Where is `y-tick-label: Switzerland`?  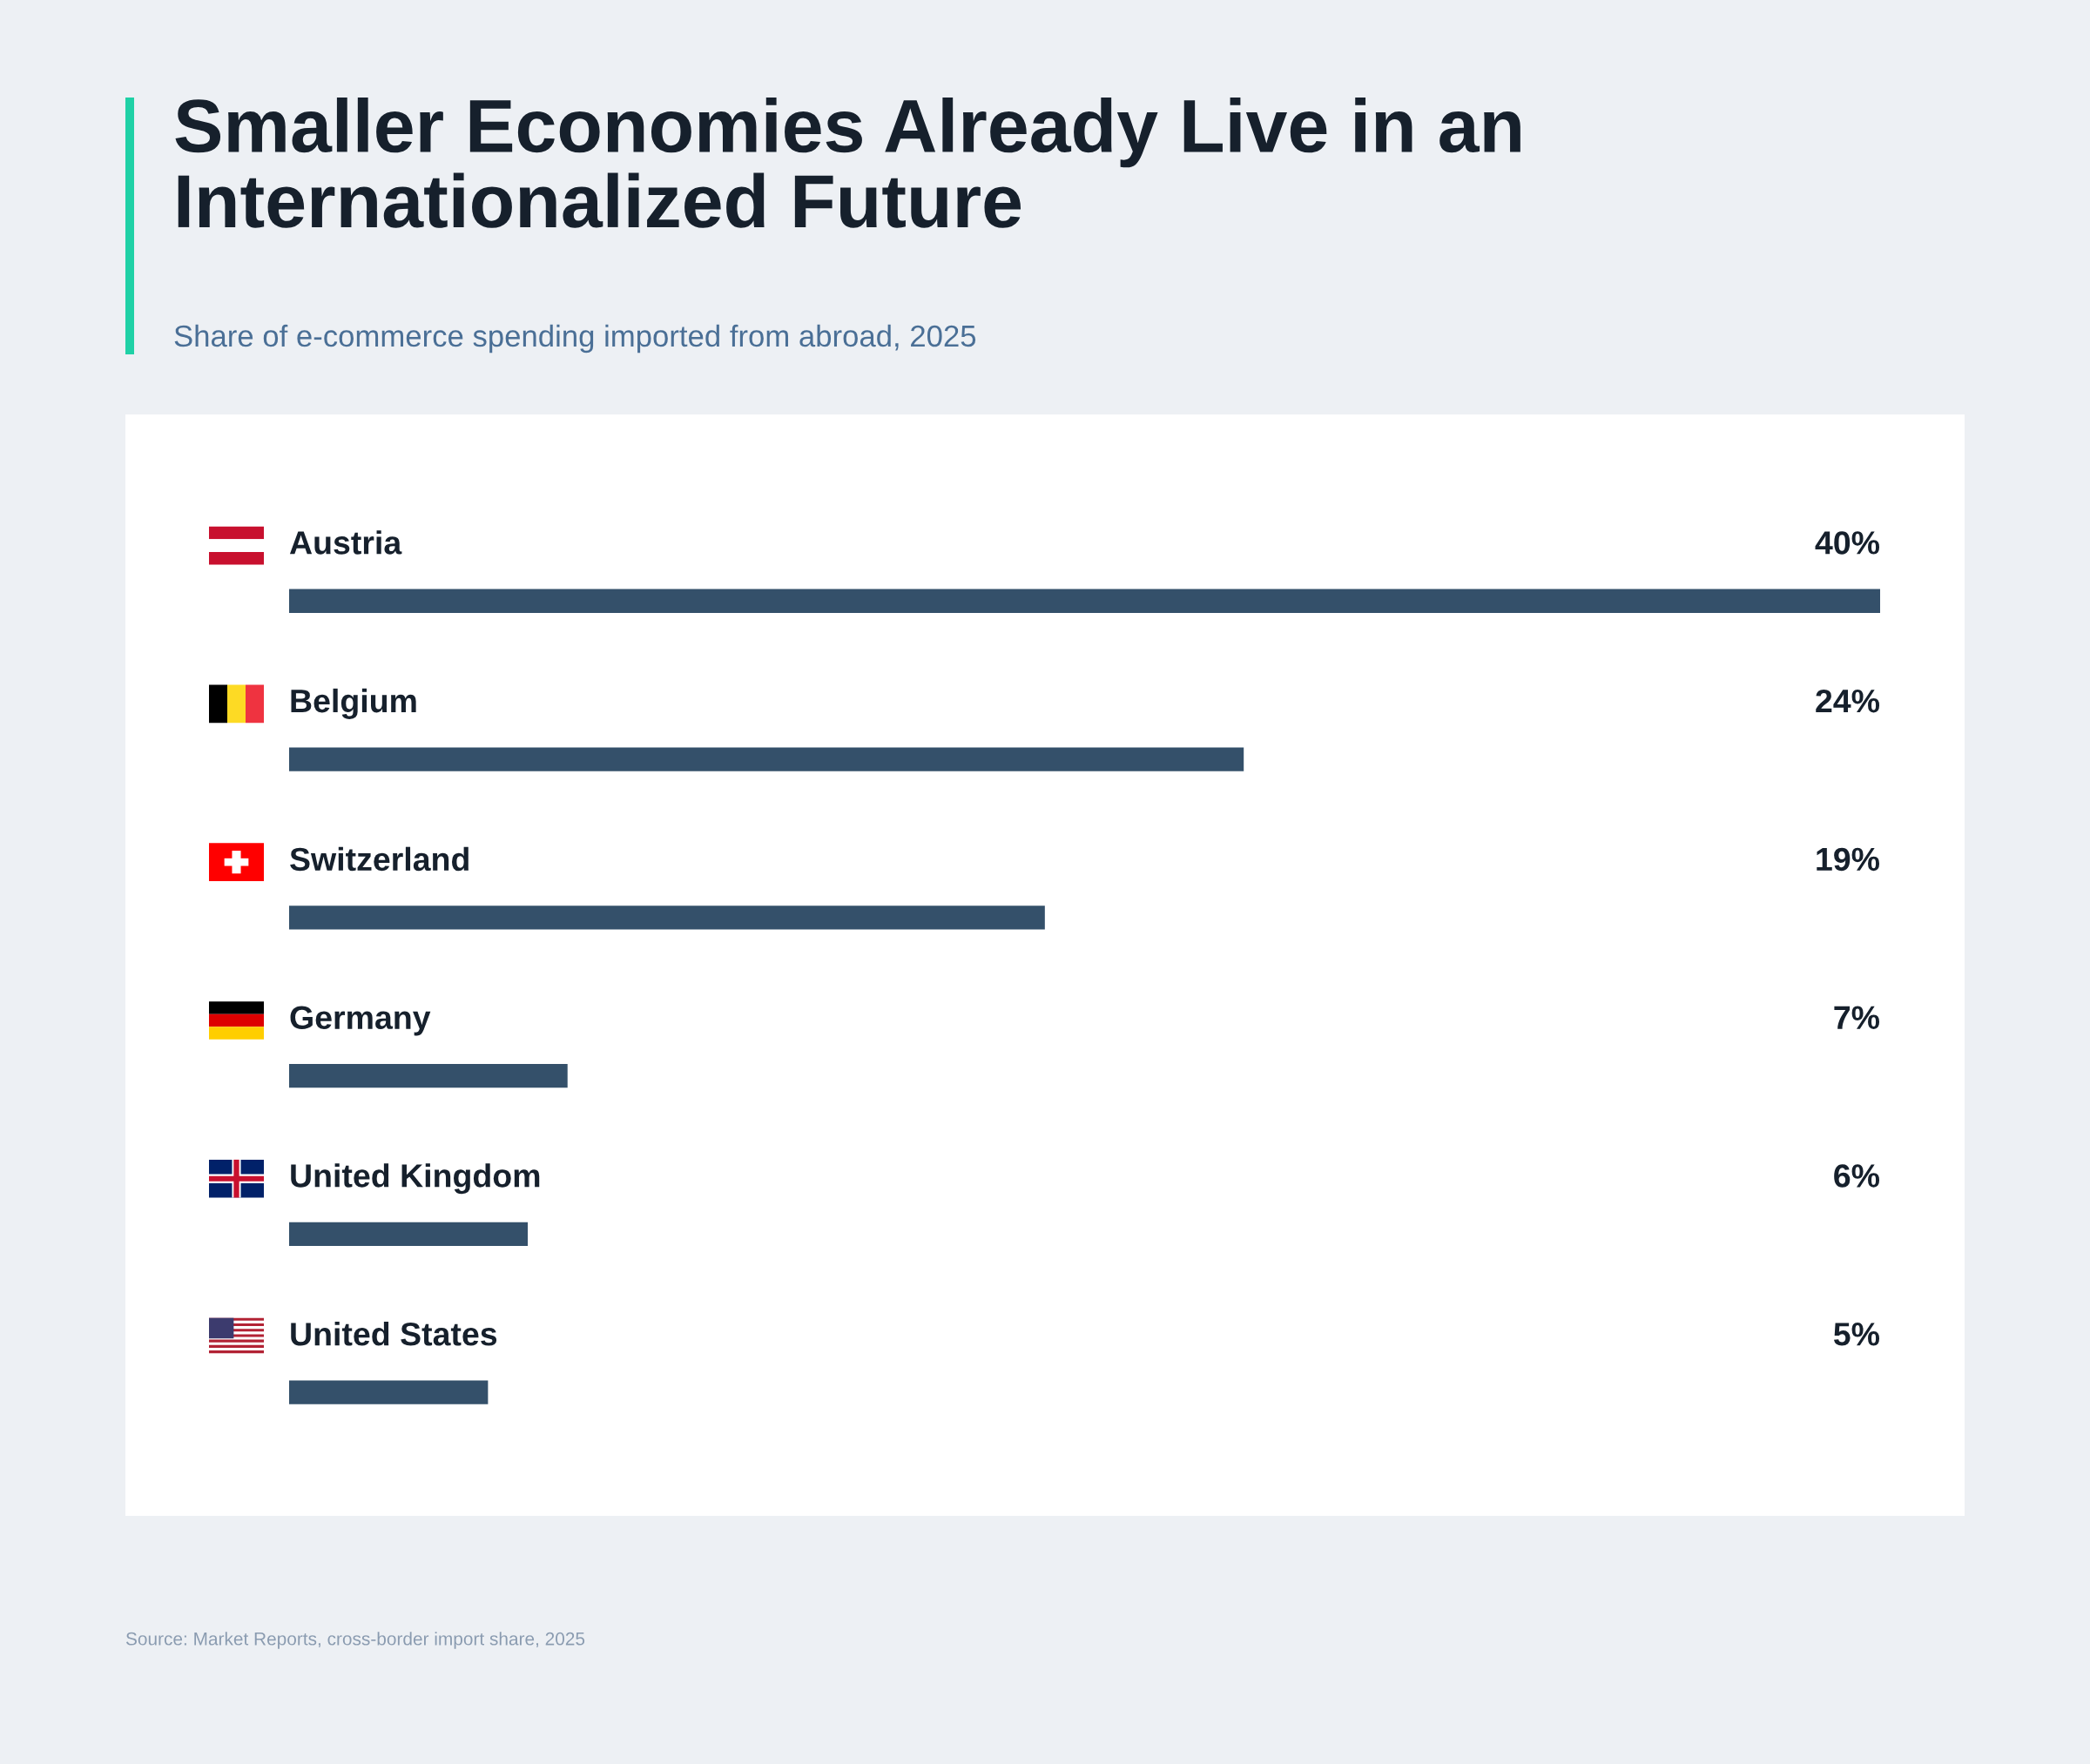 y-tick-label: Switzerland is located at coordinates (379, 859).